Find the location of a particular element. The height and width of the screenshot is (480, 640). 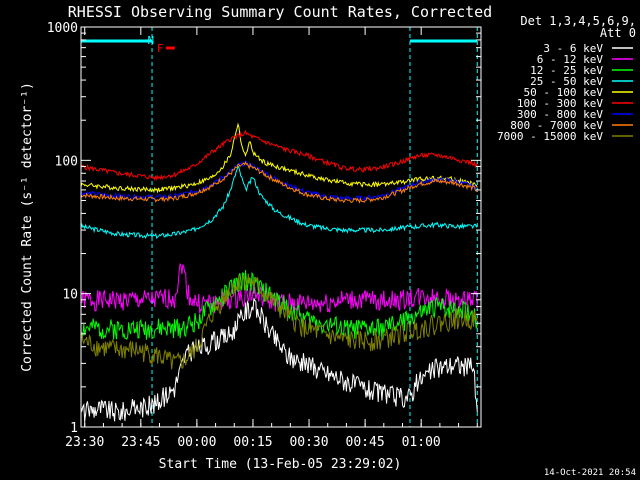

legend-label-4: 50 - 100 keV is located at coordinates (564, 92).